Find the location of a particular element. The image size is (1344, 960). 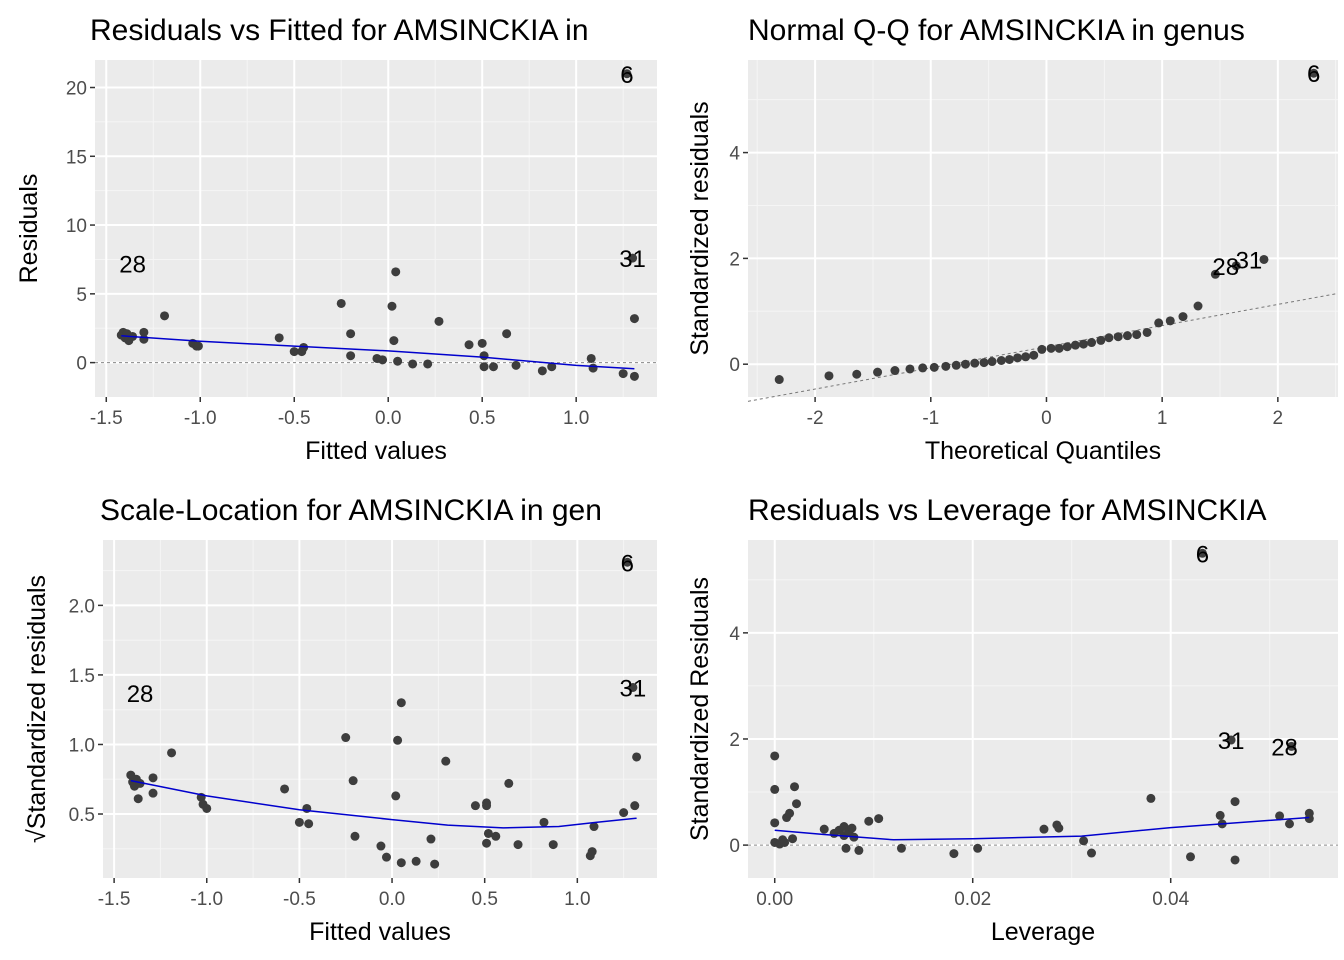

x-axis-title: Fitted values is located at coordinates (380, 932).